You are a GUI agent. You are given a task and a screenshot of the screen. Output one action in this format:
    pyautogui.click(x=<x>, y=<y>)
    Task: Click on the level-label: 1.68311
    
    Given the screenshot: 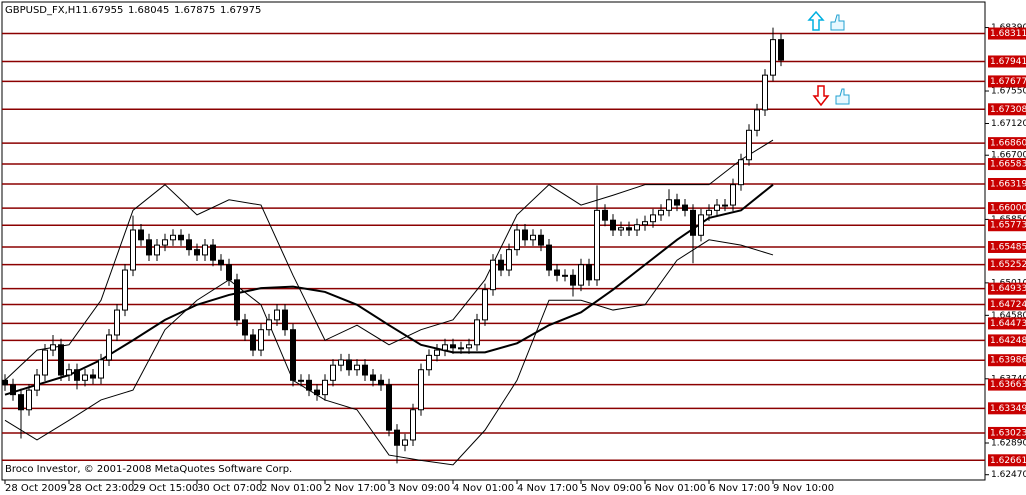 What is the action you would take?
    pyautogui.click(x=1008, y=34)
    